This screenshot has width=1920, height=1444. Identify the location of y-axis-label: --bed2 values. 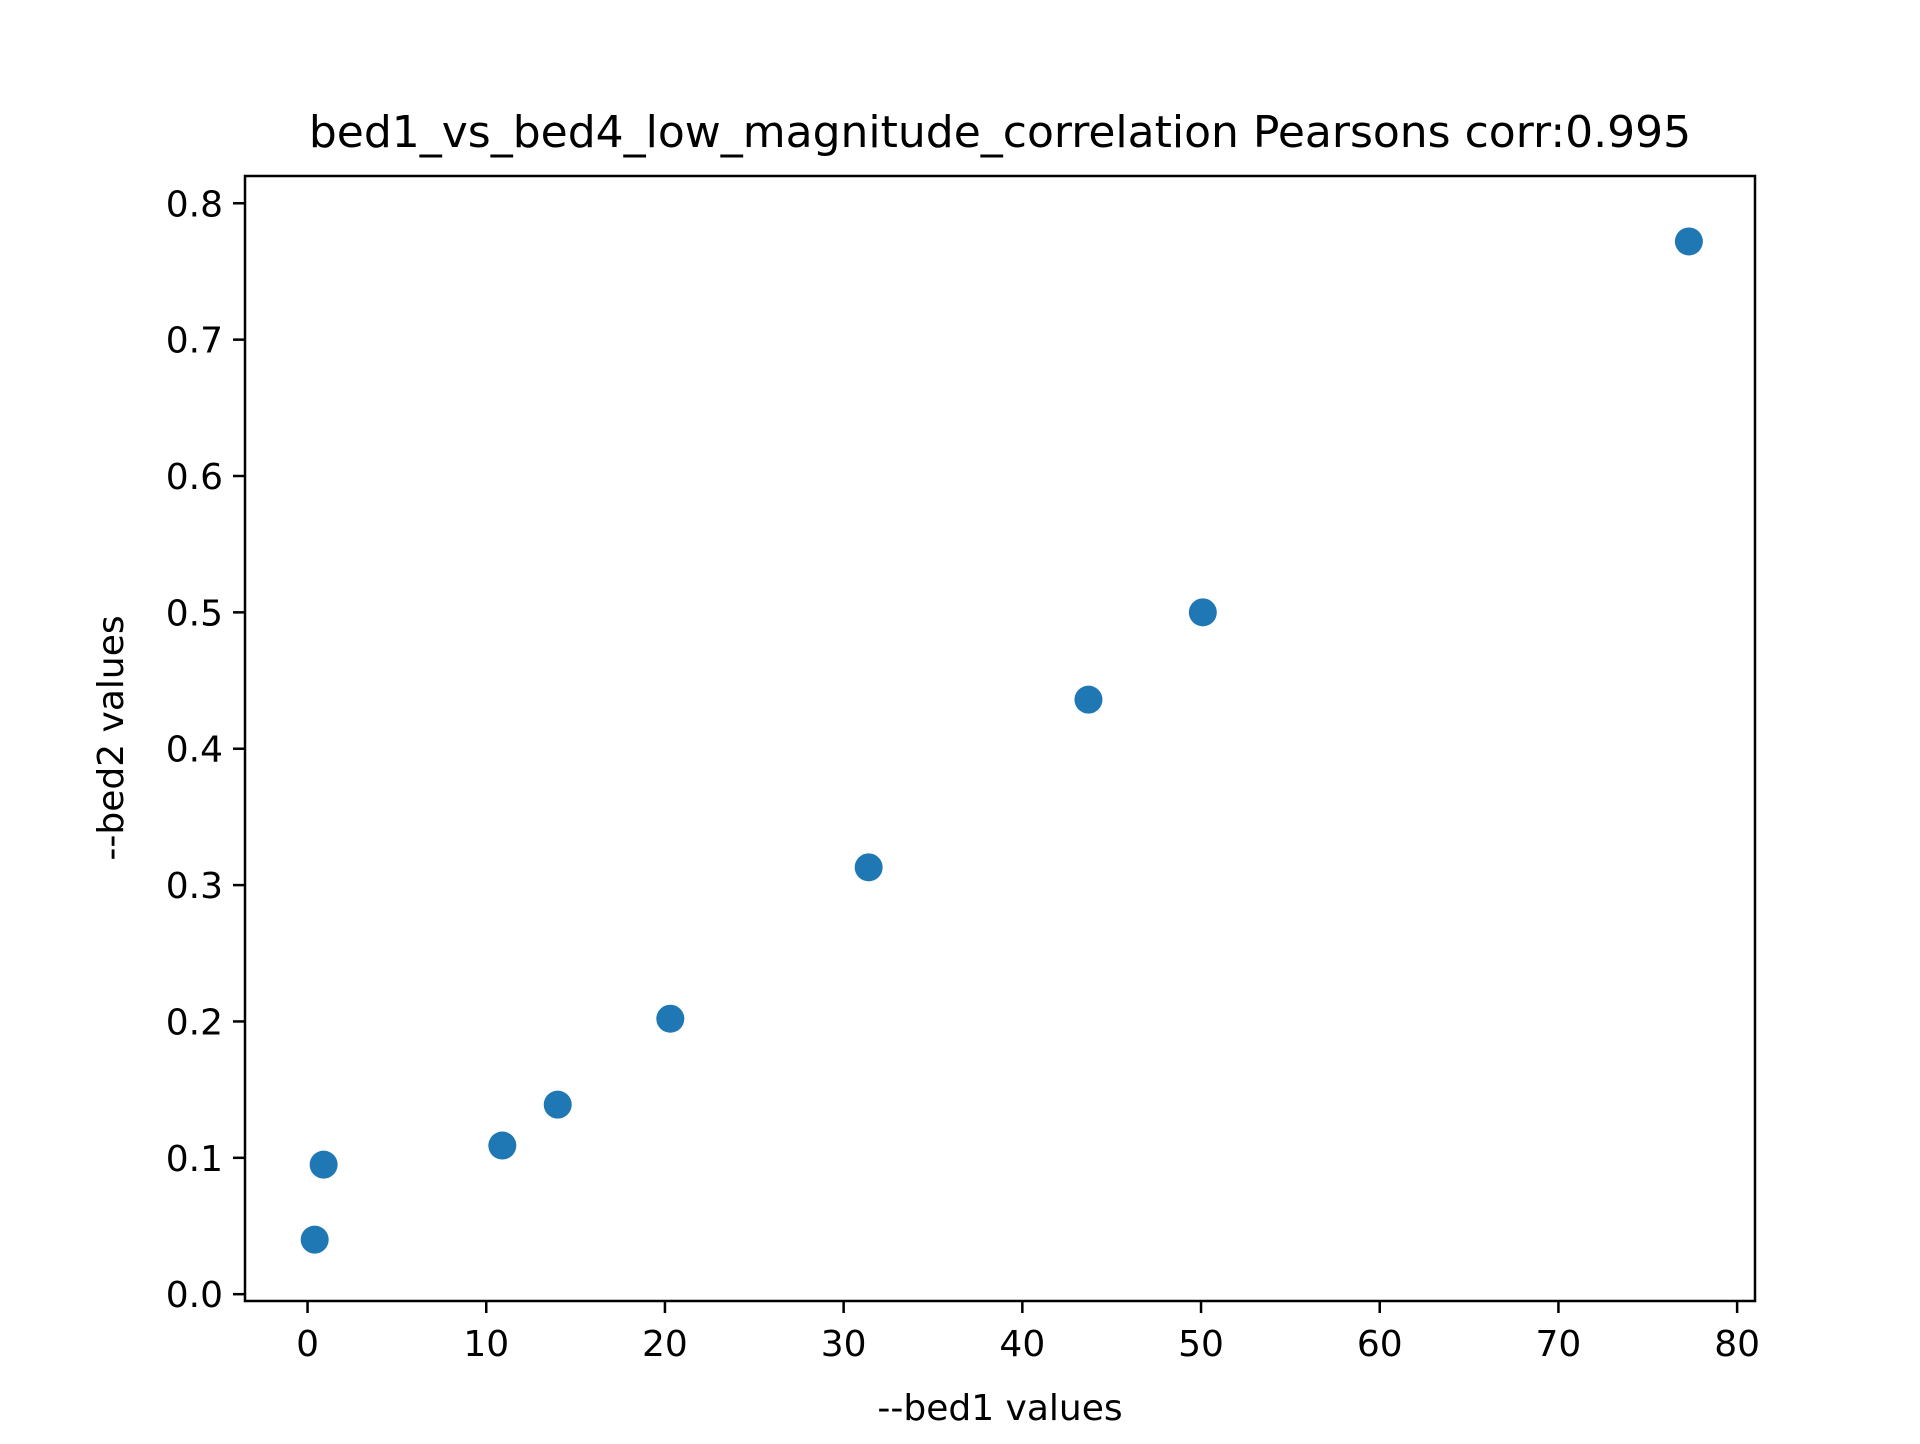
(111, 737).